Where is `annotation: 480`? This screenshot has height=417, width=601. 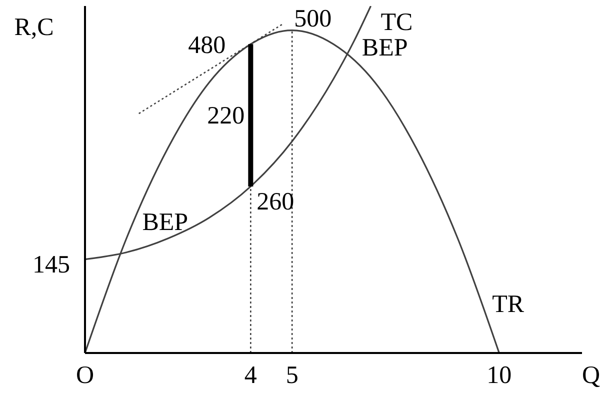
annotation: 480 is located at coordinates (207, 45).